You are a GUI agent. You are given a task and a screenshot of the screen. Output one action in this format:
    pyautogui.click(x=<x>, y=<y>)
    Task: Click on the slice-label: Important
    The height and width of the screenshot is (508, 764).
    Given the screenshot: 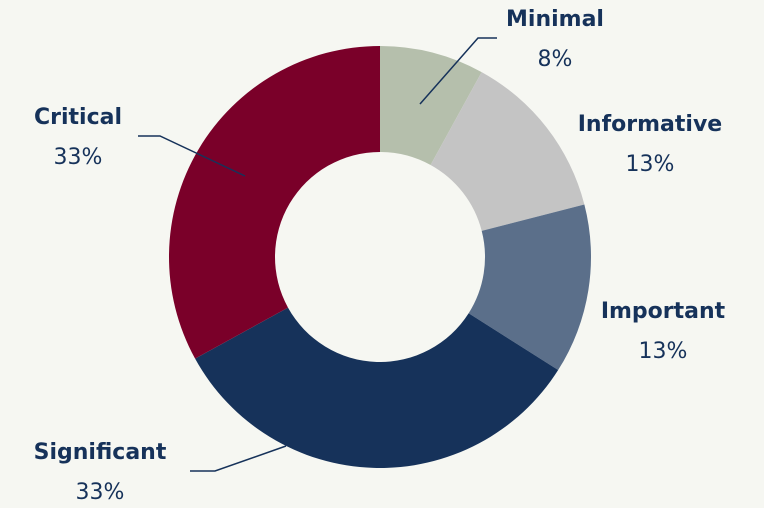 What is the action you would take?
    pyautogui.click(x=663, y=311)
    